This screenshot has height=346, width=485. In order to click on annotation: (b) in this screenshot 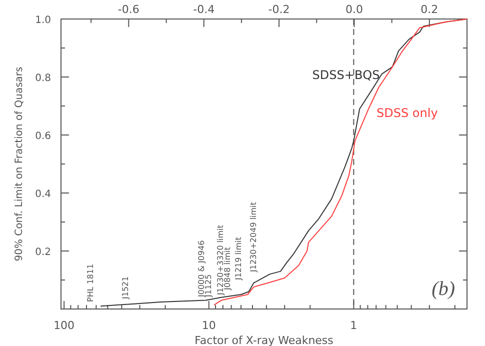, I will do `click(444, 289)`.